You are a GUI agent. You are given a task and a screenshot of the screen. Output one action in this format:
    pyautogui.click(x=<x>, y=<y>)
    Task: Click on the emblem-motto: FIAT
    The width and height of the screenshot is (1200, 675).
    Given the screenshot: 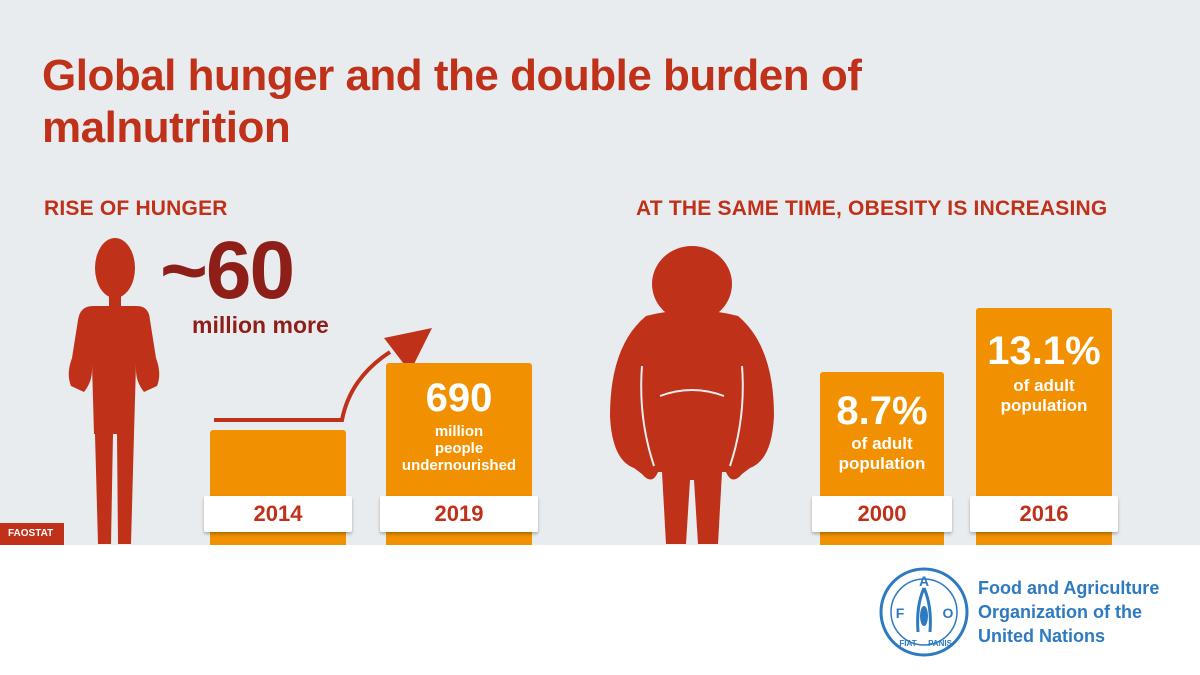 What is the action you would take?
    pyautogui.click(x=907, y=643)
    